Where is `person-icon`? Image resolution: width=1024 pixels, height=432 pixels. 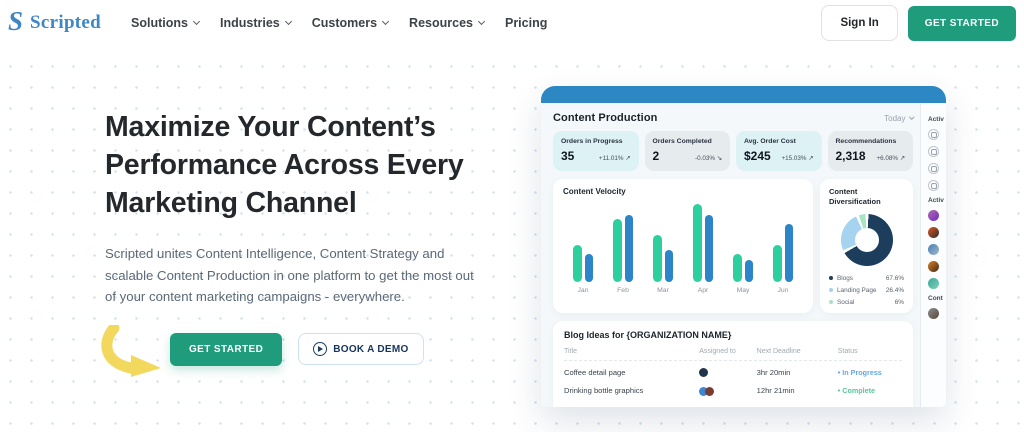
person-icon is located at coordinates (933, 151).